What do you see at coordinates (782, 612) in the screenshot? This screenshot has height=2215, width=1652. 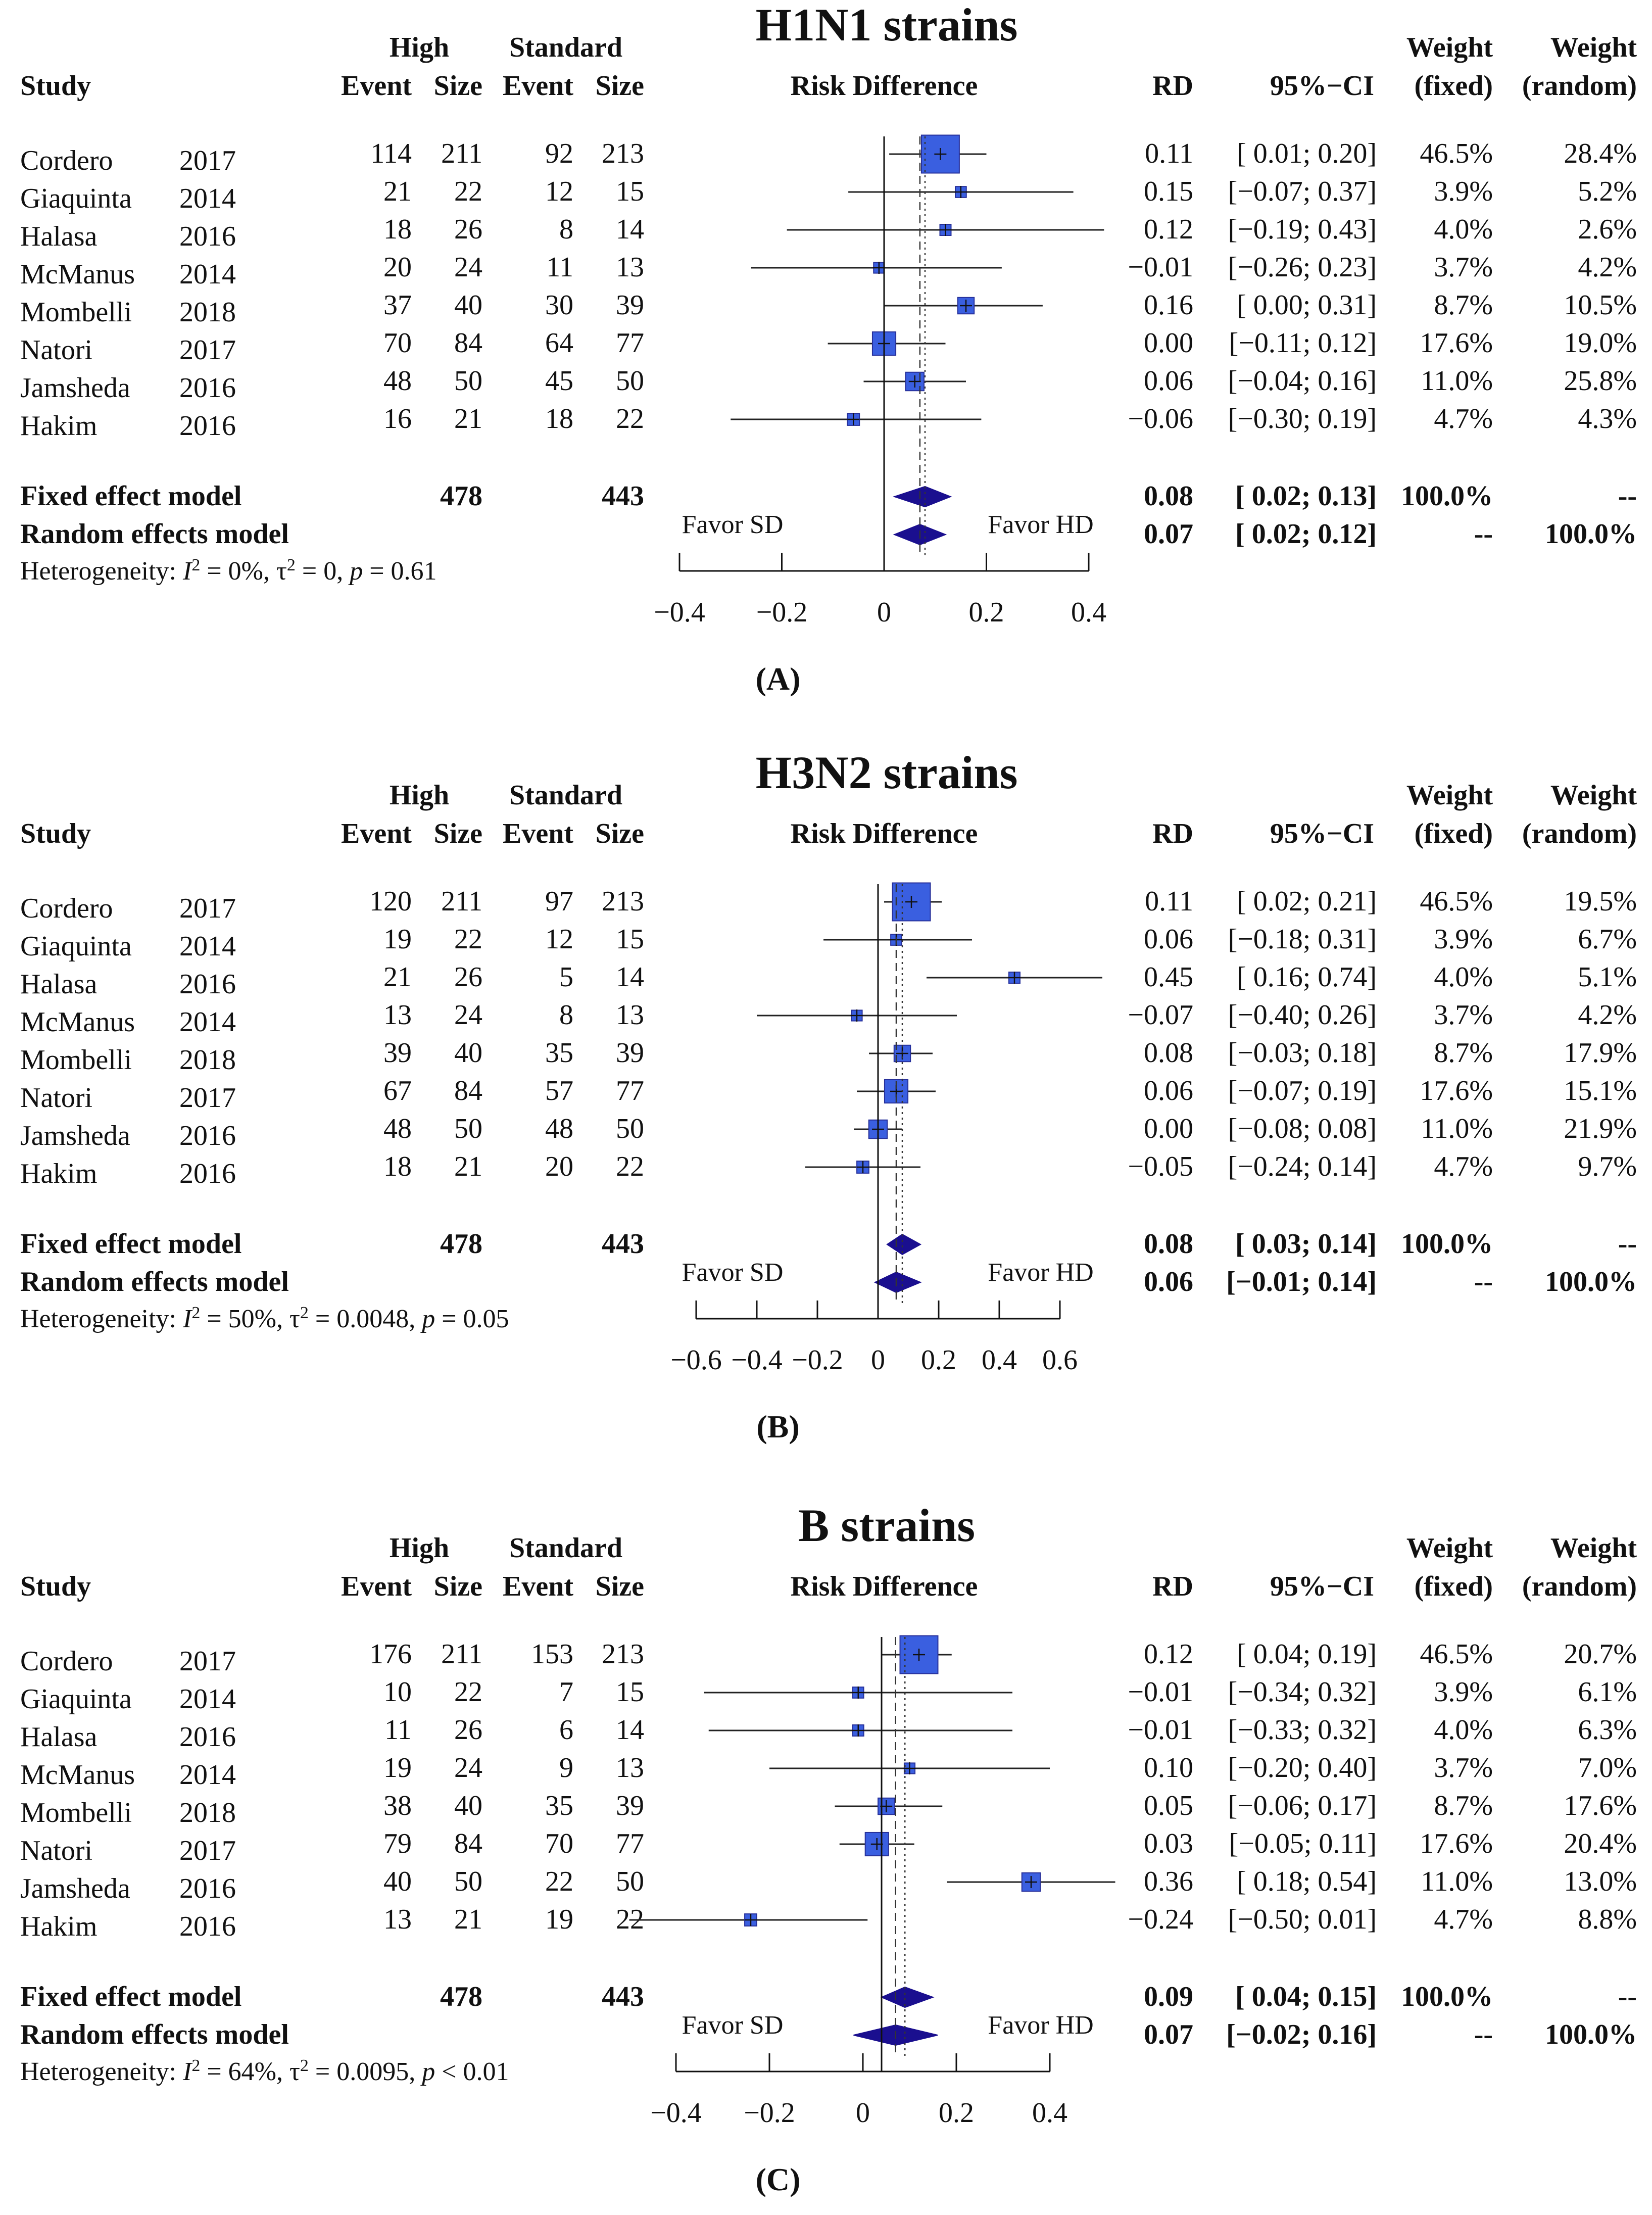 I see `x-tick-label: −0.2` at bounding box center [782, 612].